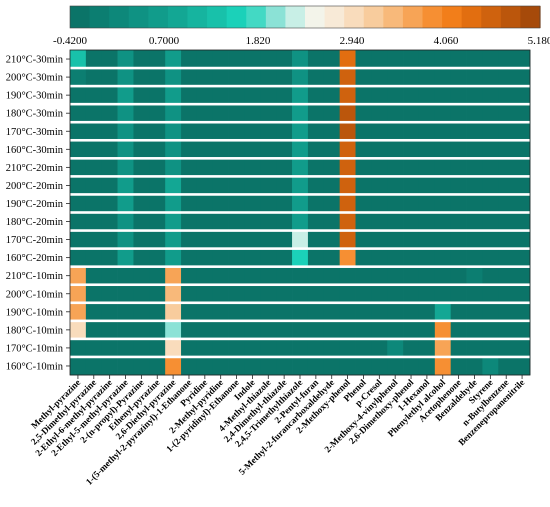  What do you see at coordinates (258, 41) in the screenshot?
I see `colorbar-tick-label: 1.820` at bounding box center [258, 41].